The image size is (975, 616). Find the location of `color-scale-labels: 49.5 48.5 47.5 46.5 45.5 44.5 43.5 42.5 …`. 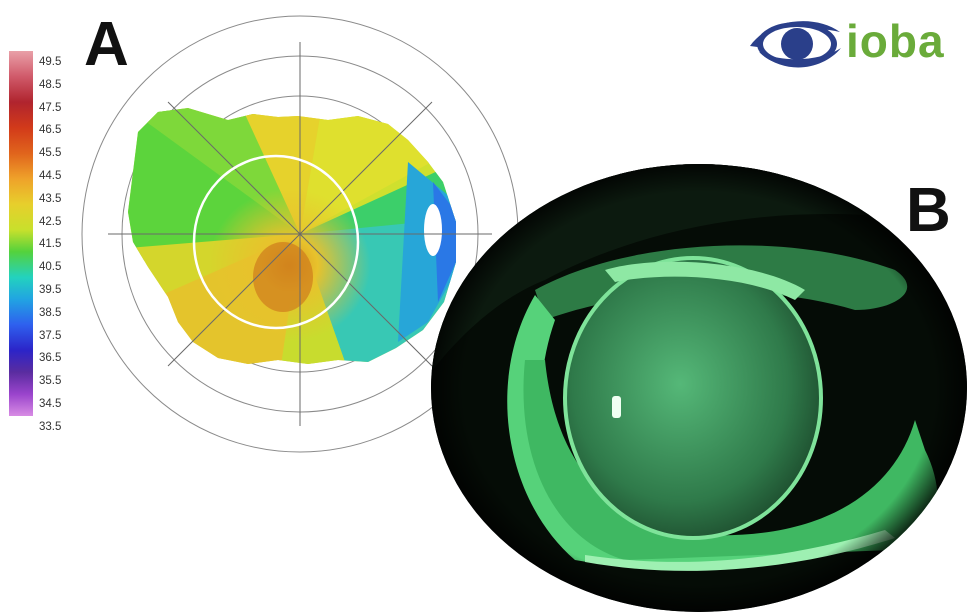

color-scale-labels: 49.5 48.5 47.5 46.5 45.5 44.5 43.5 42.5 … is located at coordinates (59, 245).